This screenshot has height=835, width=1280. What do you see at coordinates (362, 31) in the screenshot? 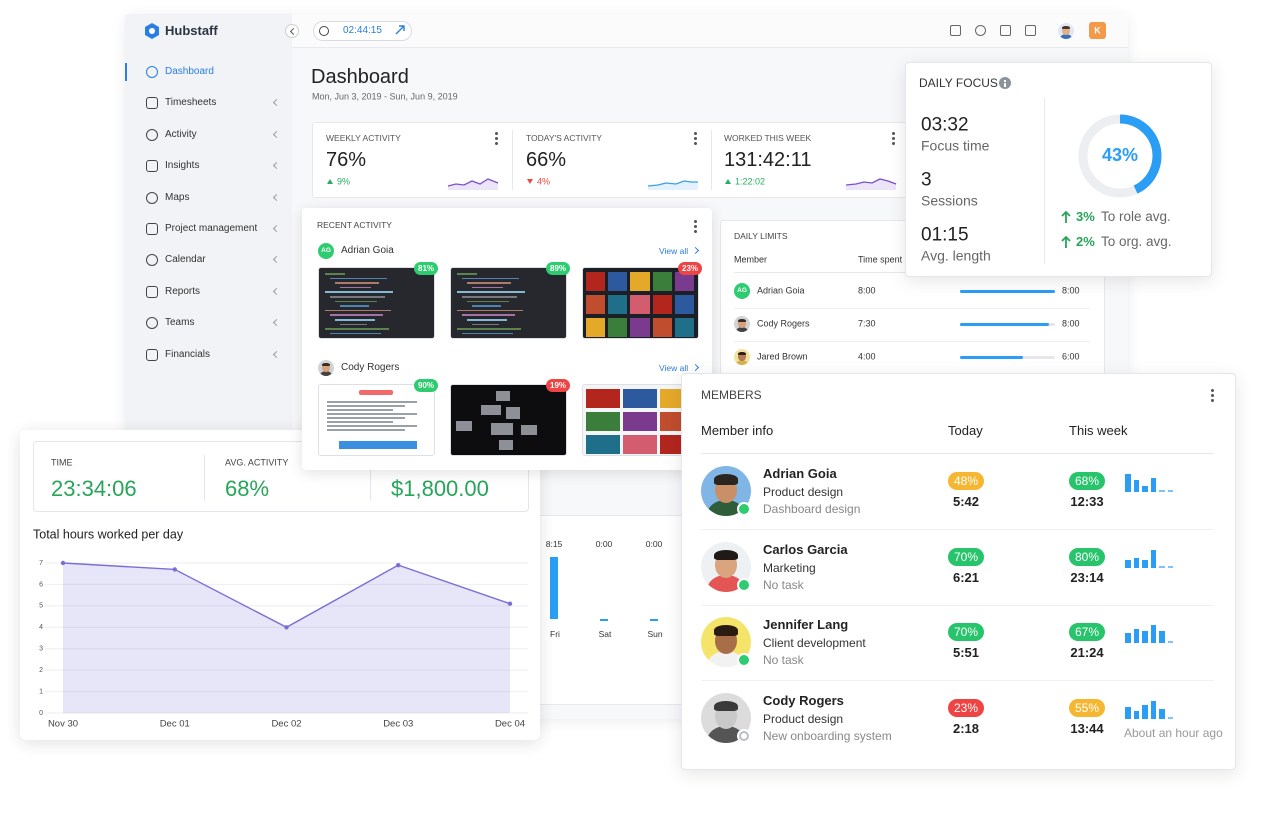
I see `timer-pill` at bounding box center [362, 31].